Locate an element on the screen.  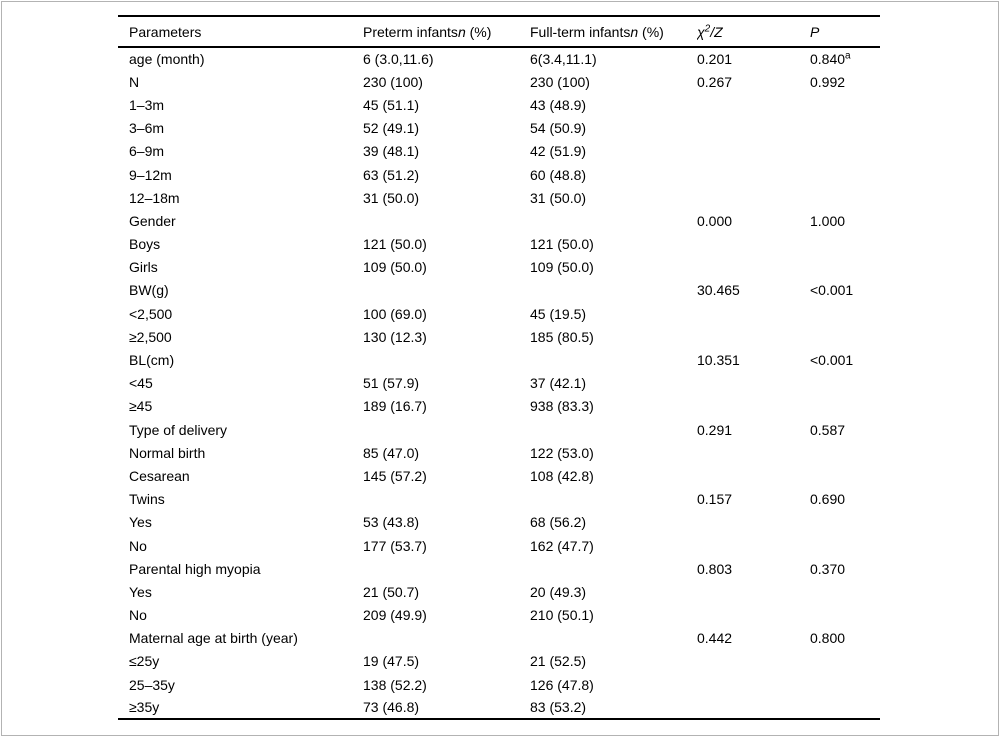
preterm-cell: 230 (100) is located at coordinates (393, 81).